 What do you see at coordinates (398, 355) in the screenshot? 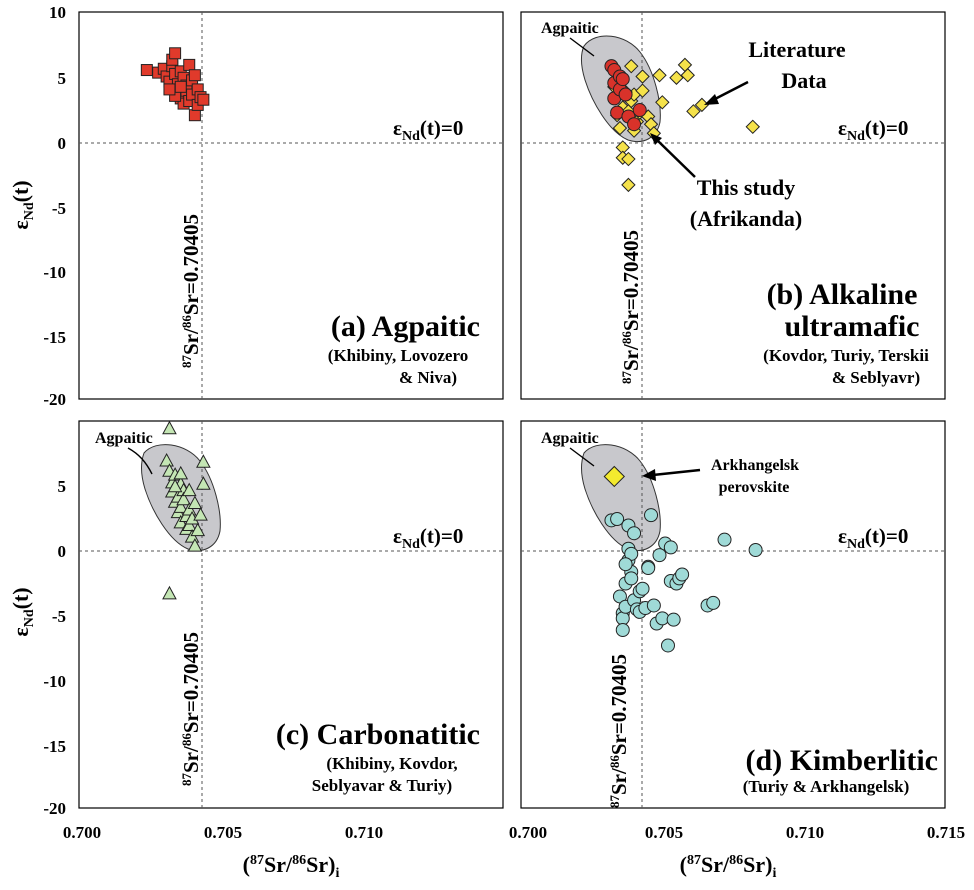
I see `panel-subtitle: (Khibiny, Lovozero` at bounding box center [398, 355].